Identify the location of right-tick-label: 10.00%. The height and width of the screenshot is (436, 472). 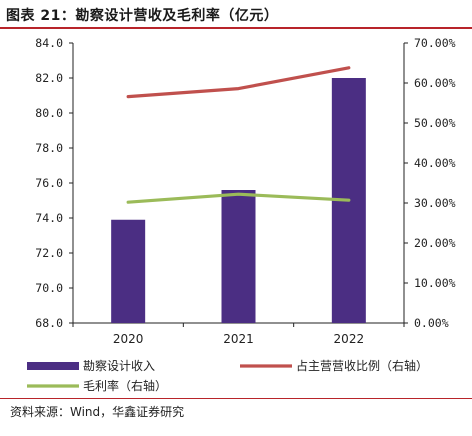
(435, 283).